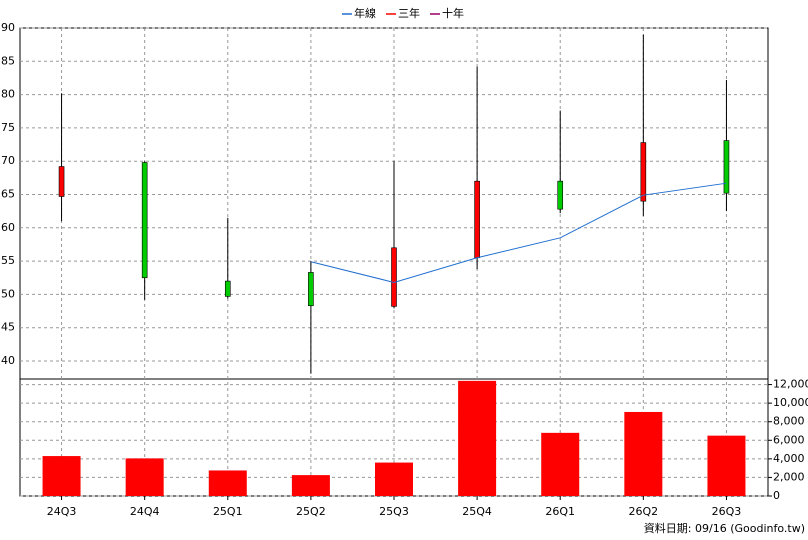 This screenshot has height=540, width=808. Describe the element at coordinates (8, 360) in the screenshot. I see `y-tick-label: 40` at that location.